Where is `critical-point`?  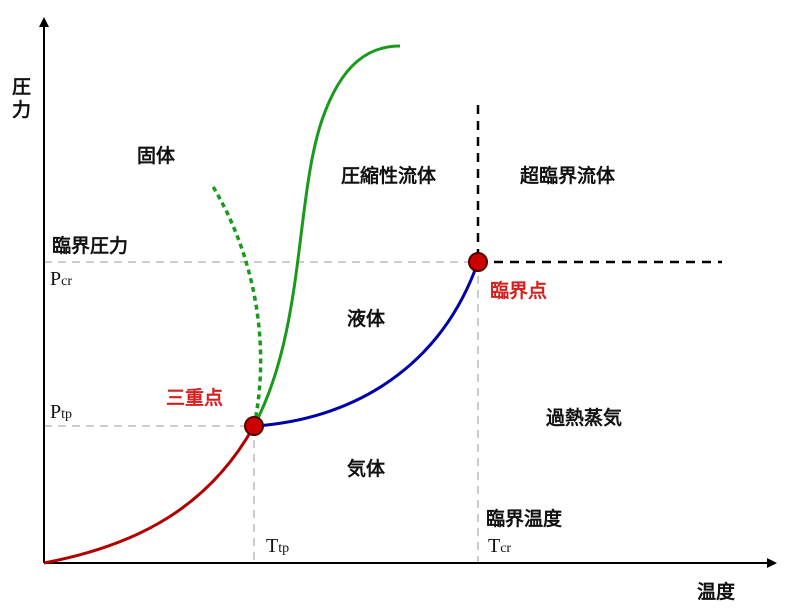 critical-point is located at coordinates (478, 262).